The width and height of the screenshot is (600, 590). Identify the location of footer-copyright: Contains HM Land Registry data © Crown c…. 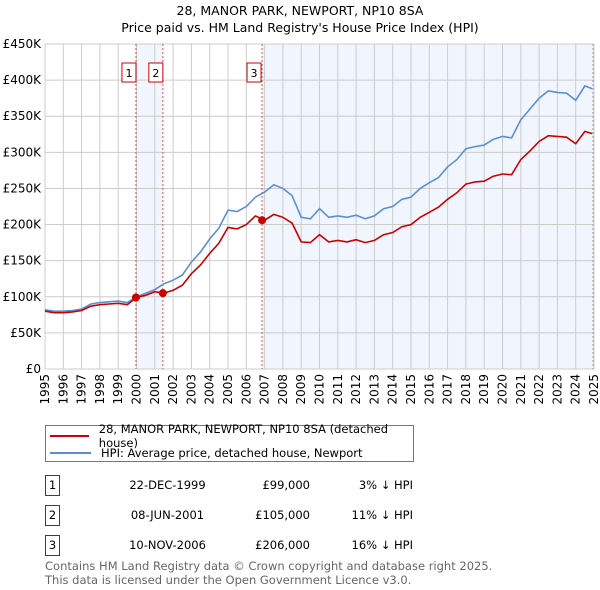
(269, 566).